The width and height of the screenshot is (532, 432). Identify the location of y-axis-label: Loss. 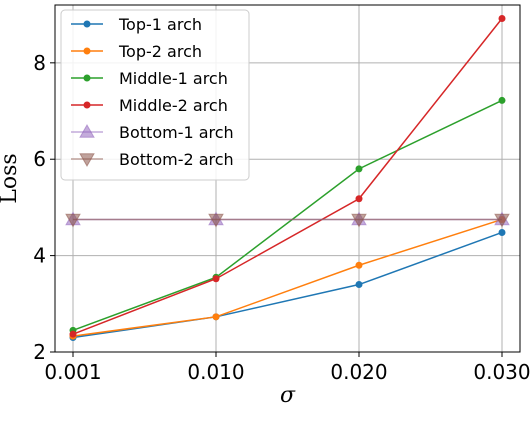
(11, 178).